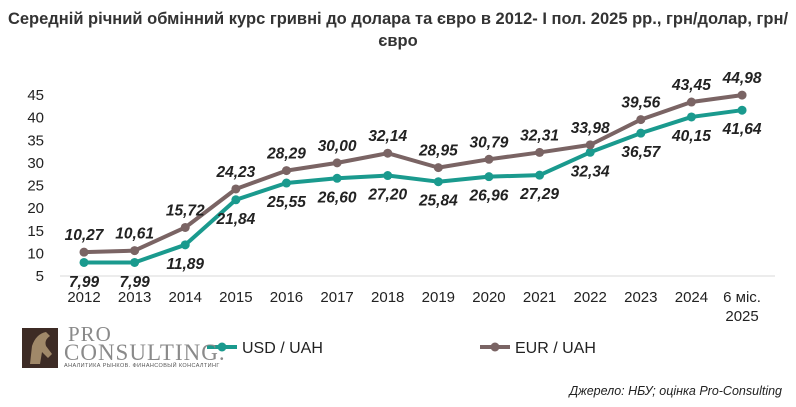 Image resolution: width=796 pixels, height=407 pixels. What do you see at coordinates (555, 348) in the screenshot?
I see `legend-eur-label: EUR / UAH` at bounding box center [555, 348].